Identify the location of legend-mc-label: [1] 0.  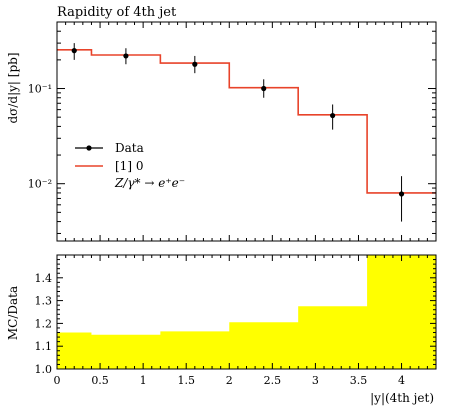
(129, 166).